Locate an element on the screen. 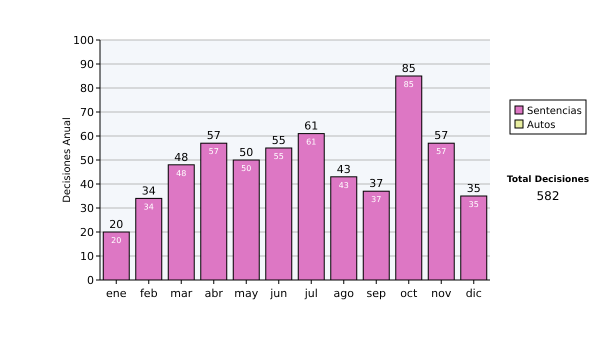 The height and width of the screenshot is (340, 600). x-tick-label: oct is located at coordinates (409, 293).